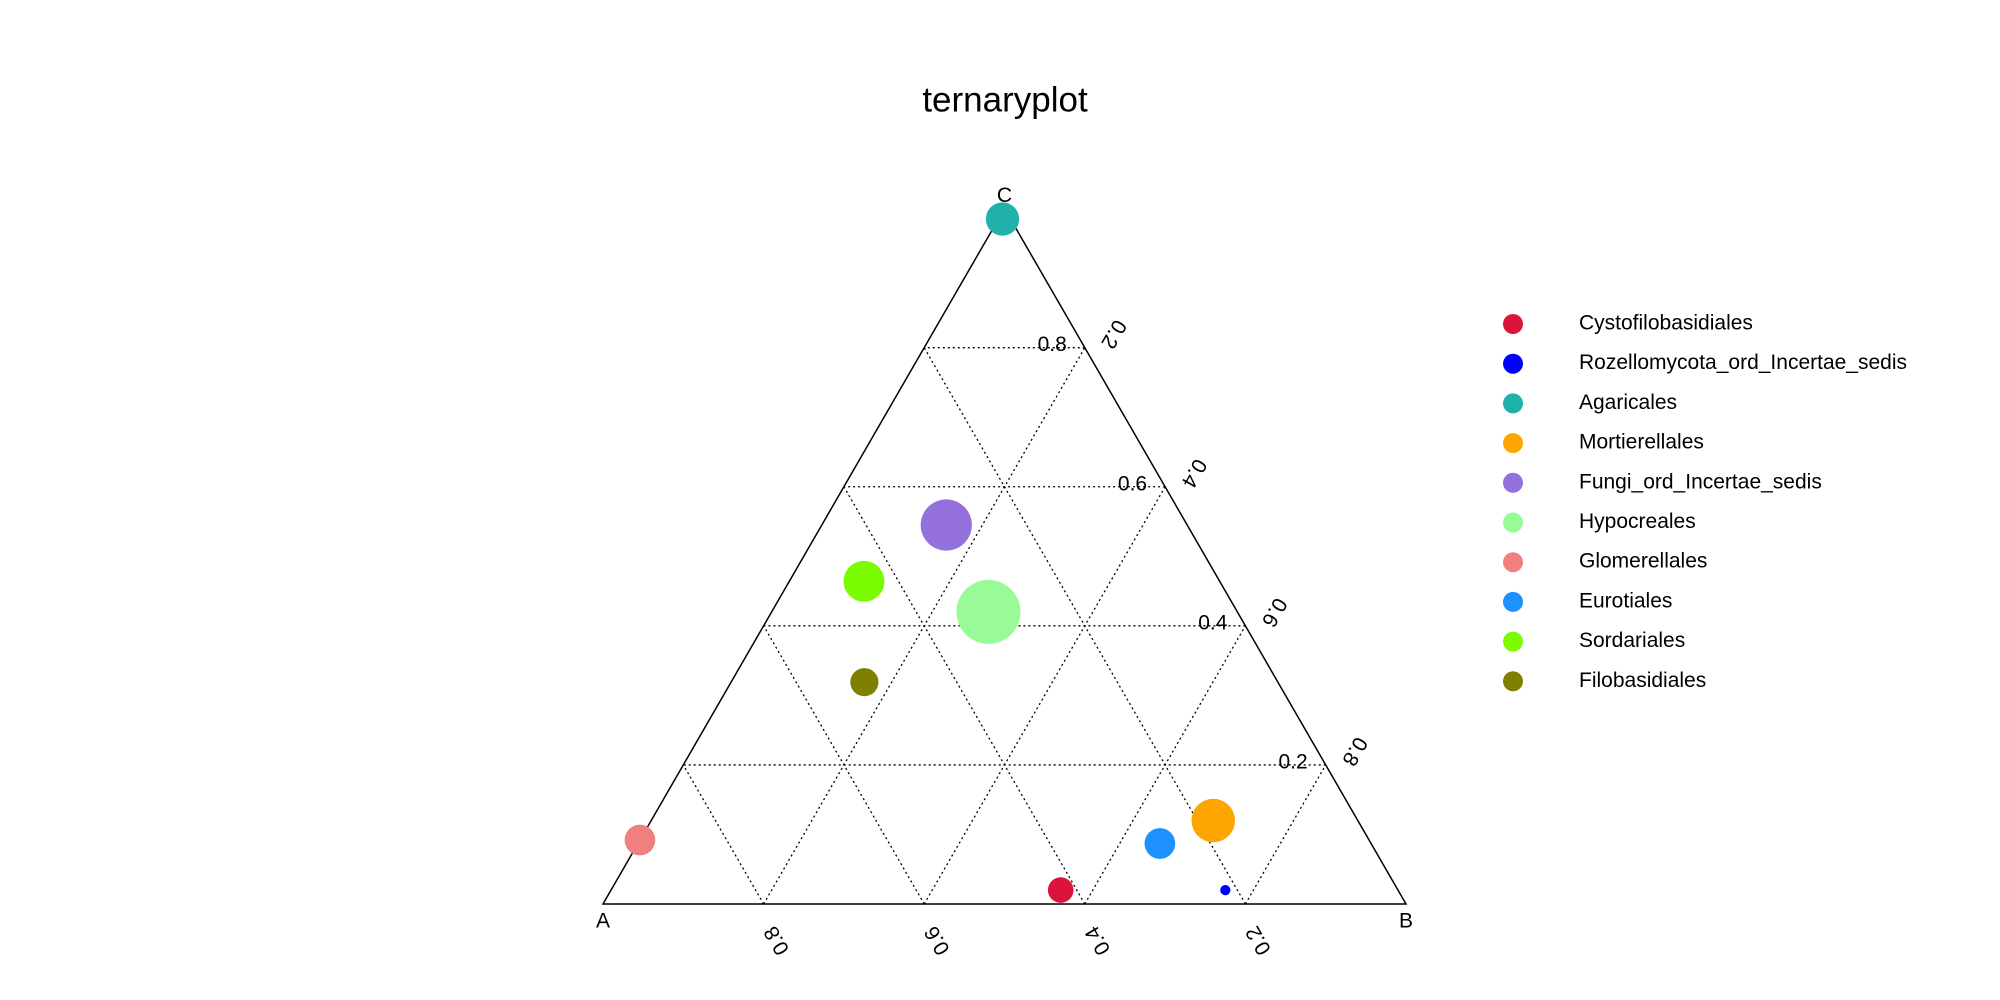 The width and height of the screenshot is (2000, 1000). I want to click on vertex-label: C, so click(1004, 195).